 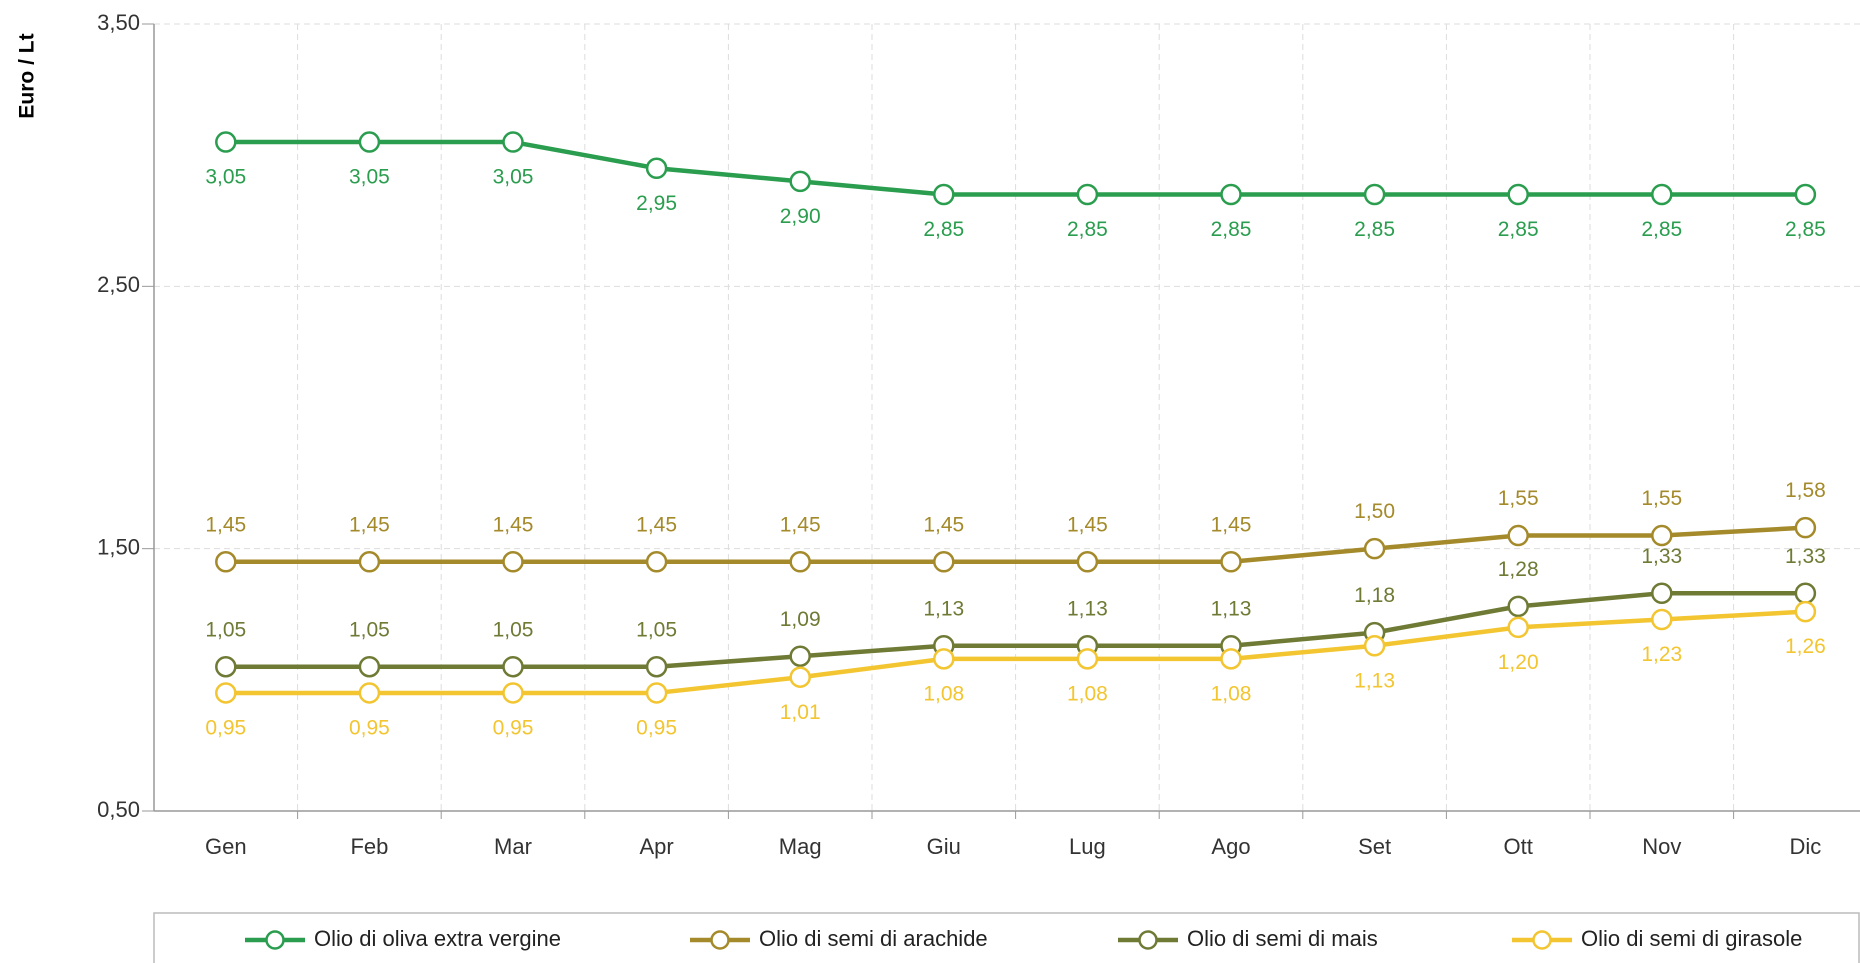 What do you see at coordinates (1518, 569) in the screenshot?
I see `data-label: 1,28` at bounding box center [1518, 569].